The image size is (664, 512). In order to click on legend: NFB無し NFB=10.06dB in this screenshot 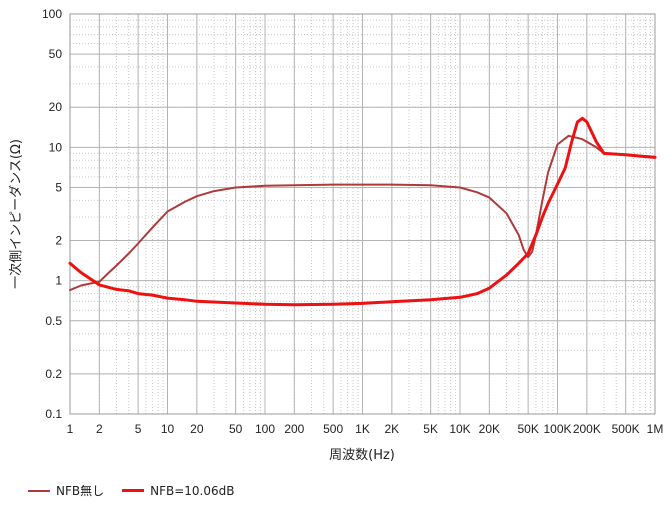, I will do `click(131, 490)`.